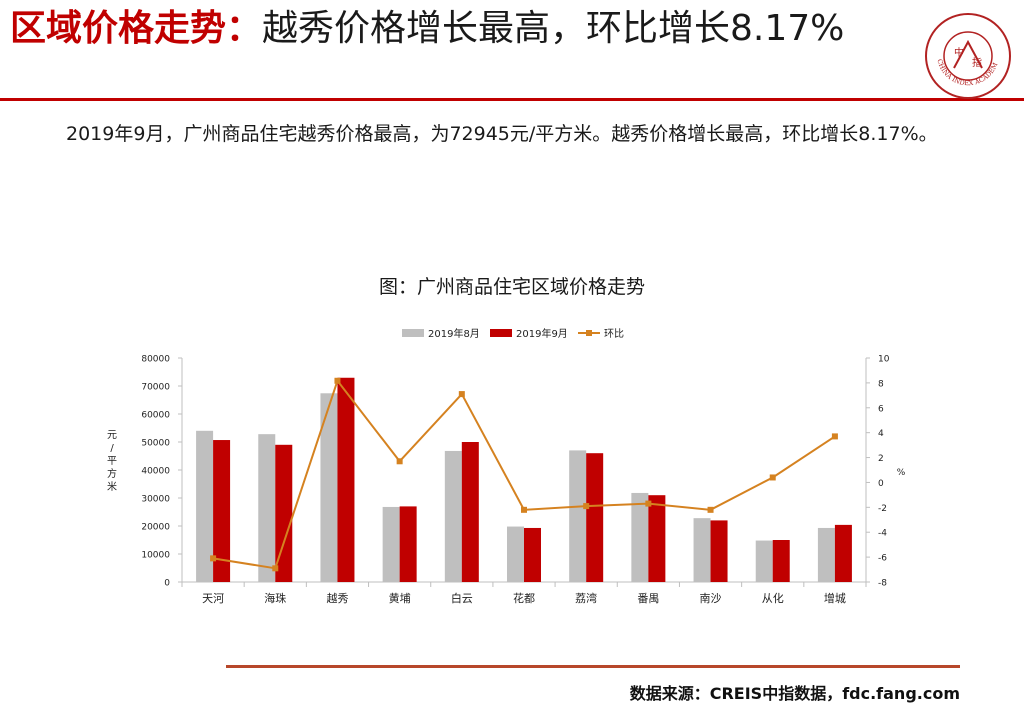  What do you see at coordinates (882, 559) in the screenshot?
I see `y-right-tick-label: -6` at bounding box center [882, 559].